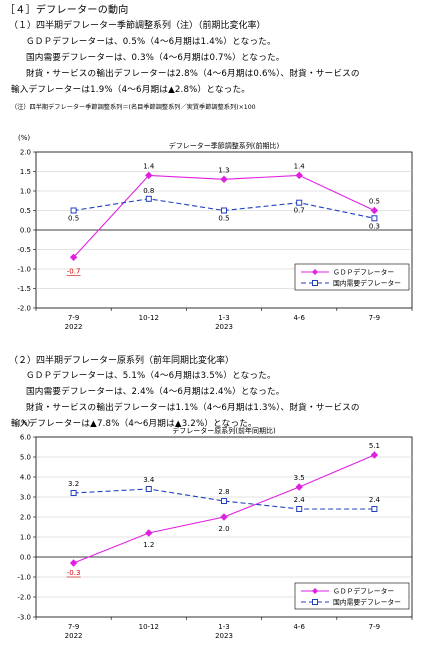 This screenshot has width=443, height=667. I want to click on data-label: -0.3, so click(74, 573).